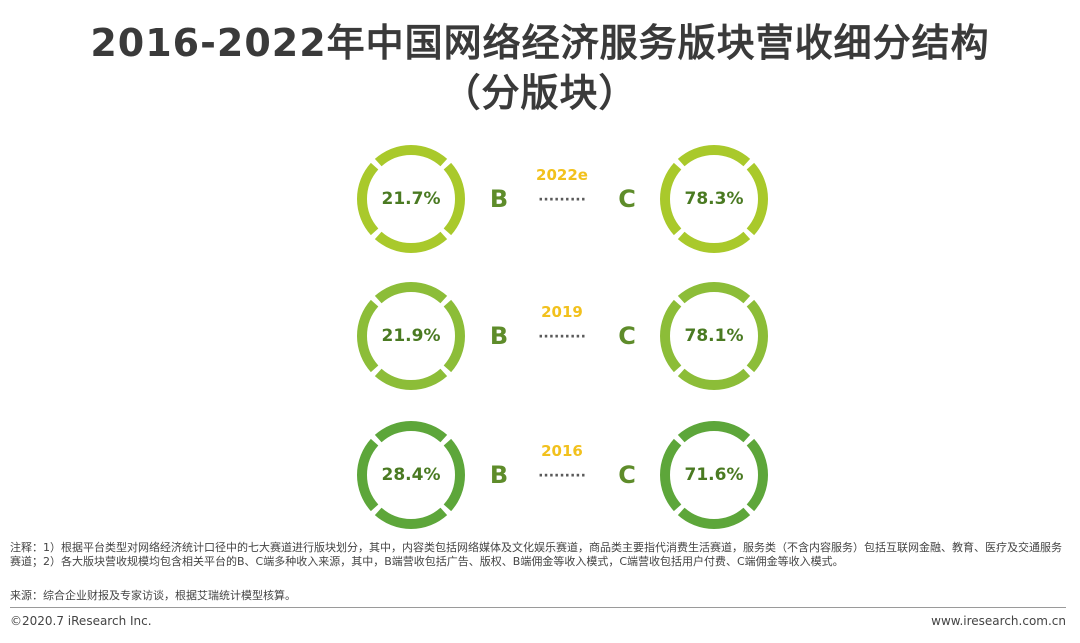 This screenshot has height=643, width=1080. What do you see at coordinates (411, 475) in the screenshot?
I see `b-share-label: 28.4%` at bounding box center [411, 475].